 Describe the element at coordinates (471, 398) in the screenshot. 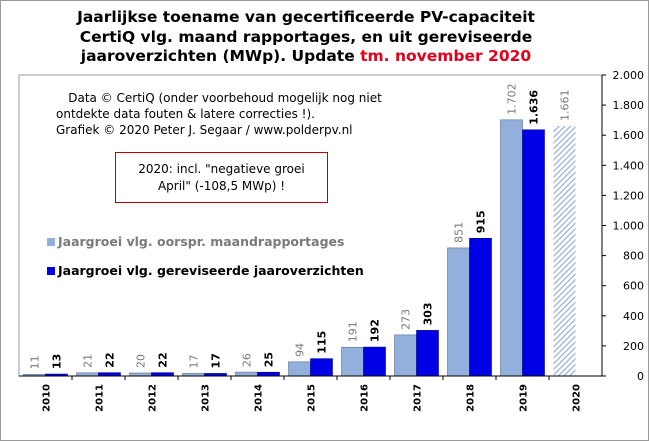

I see `x-tick-label-2018: 2018` at that location.